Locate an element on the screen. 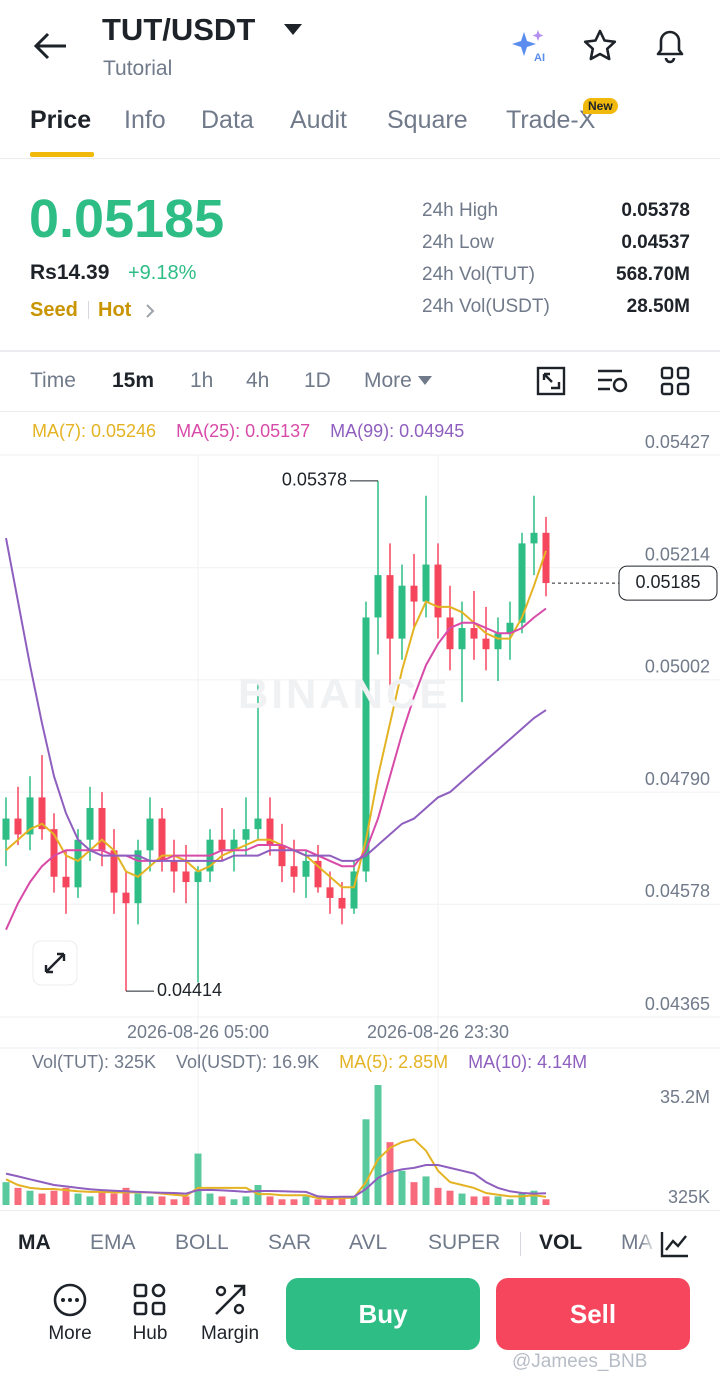 The height and width of the screenshot is (1388, 720). tab: Trade-X is located at coordinates (551, 120).